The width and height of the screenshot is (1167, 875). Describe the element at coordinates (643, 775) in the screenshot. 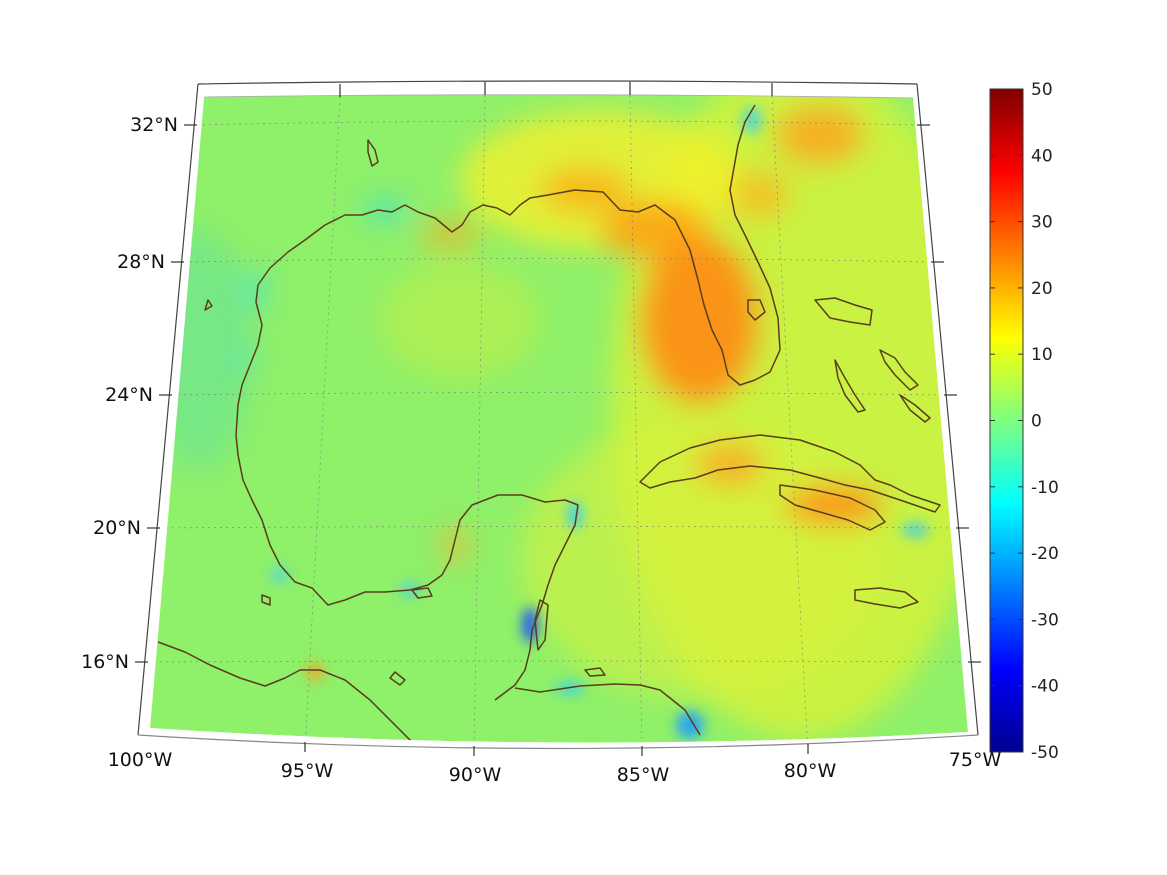

I see `lon-label-85: 85°W` at that location.